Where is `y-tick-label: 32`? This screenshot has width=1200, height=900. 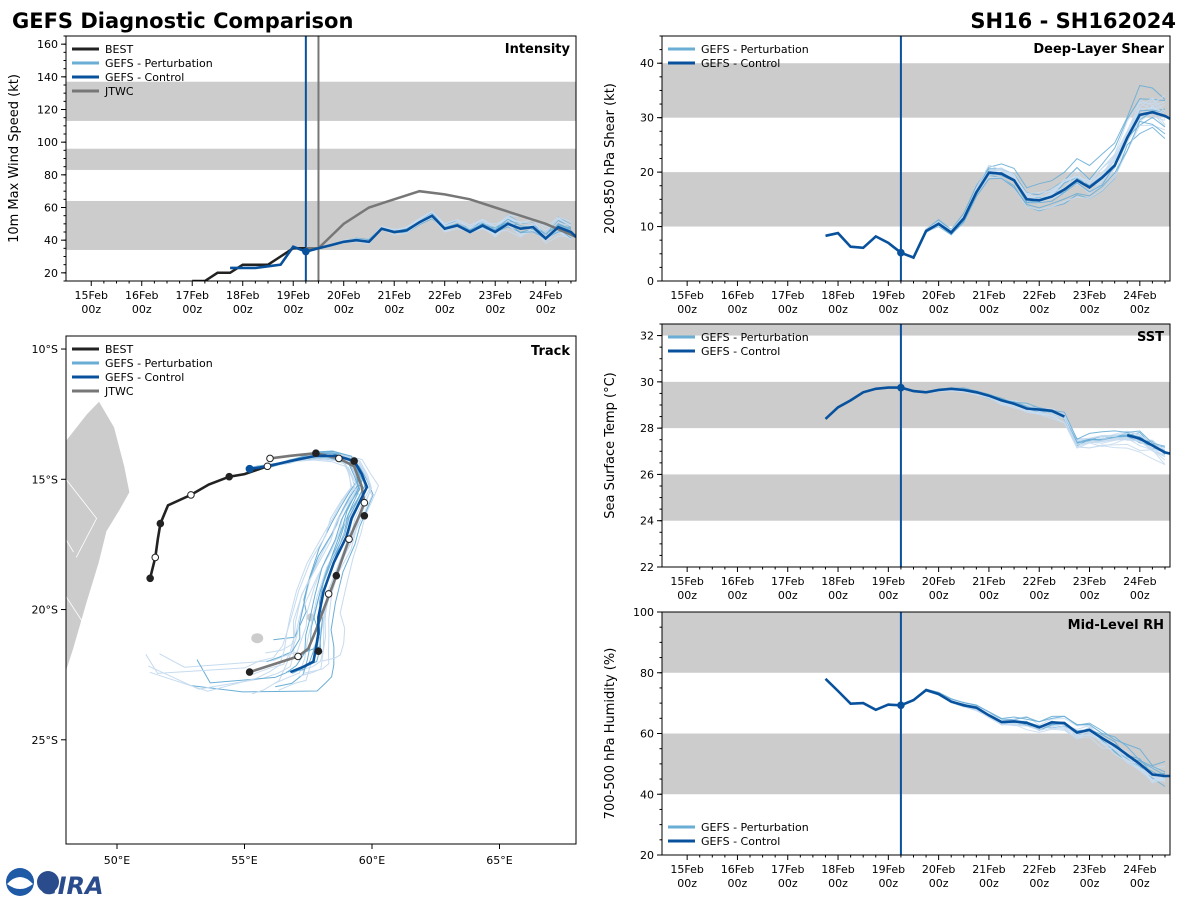
y-tick-label: 32 is located at coordinates (647, 336).